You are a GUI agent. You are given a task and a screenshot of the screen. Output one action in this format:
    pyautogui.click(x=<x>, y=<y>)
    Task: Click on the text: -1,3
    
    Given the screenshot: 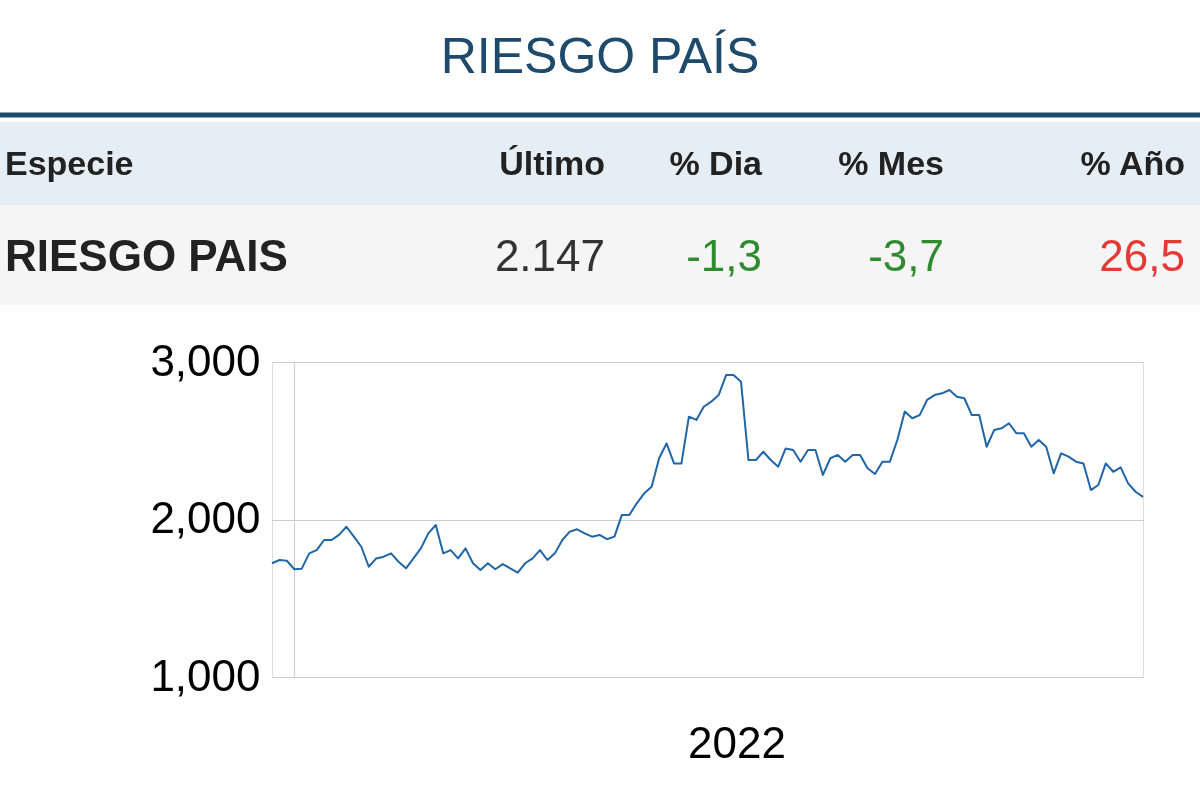 What is the action you would take?
    pyautogui.click(x=724, y=255)
    